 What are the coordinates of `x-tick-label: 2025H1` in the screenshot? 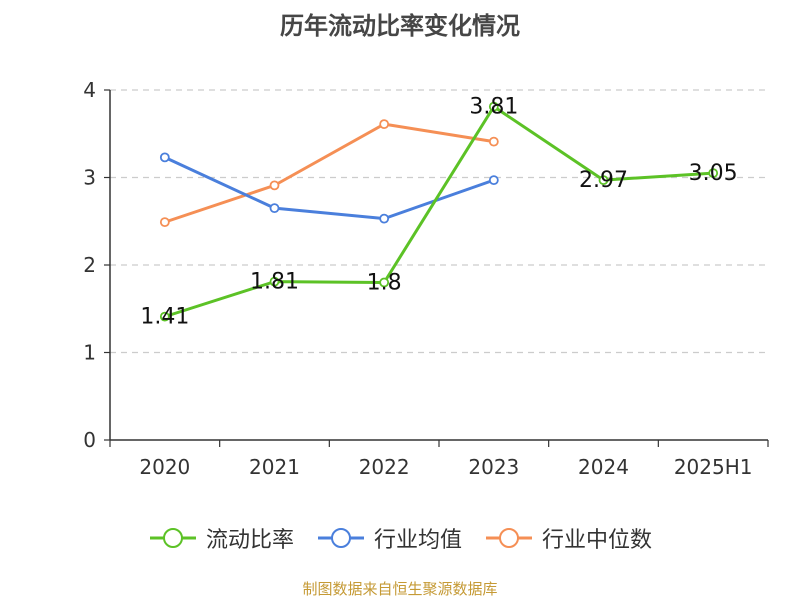 It's located at (713, 467).